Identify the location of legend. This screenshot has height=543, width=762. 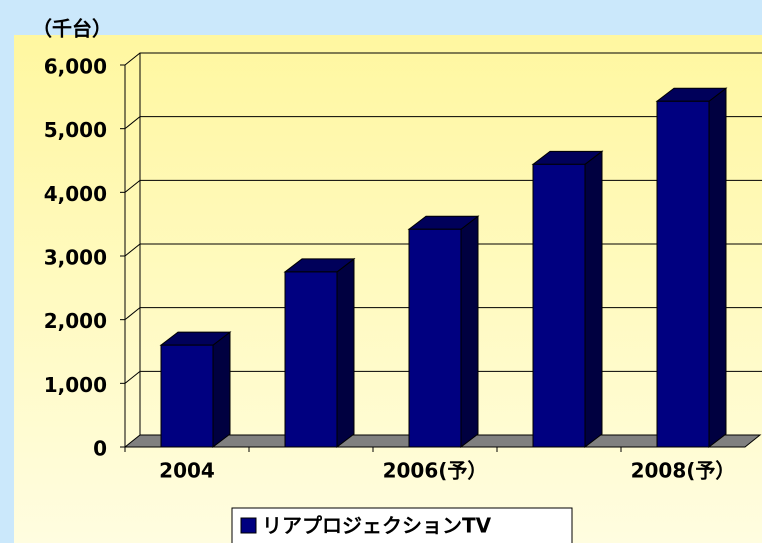
(402, 525).